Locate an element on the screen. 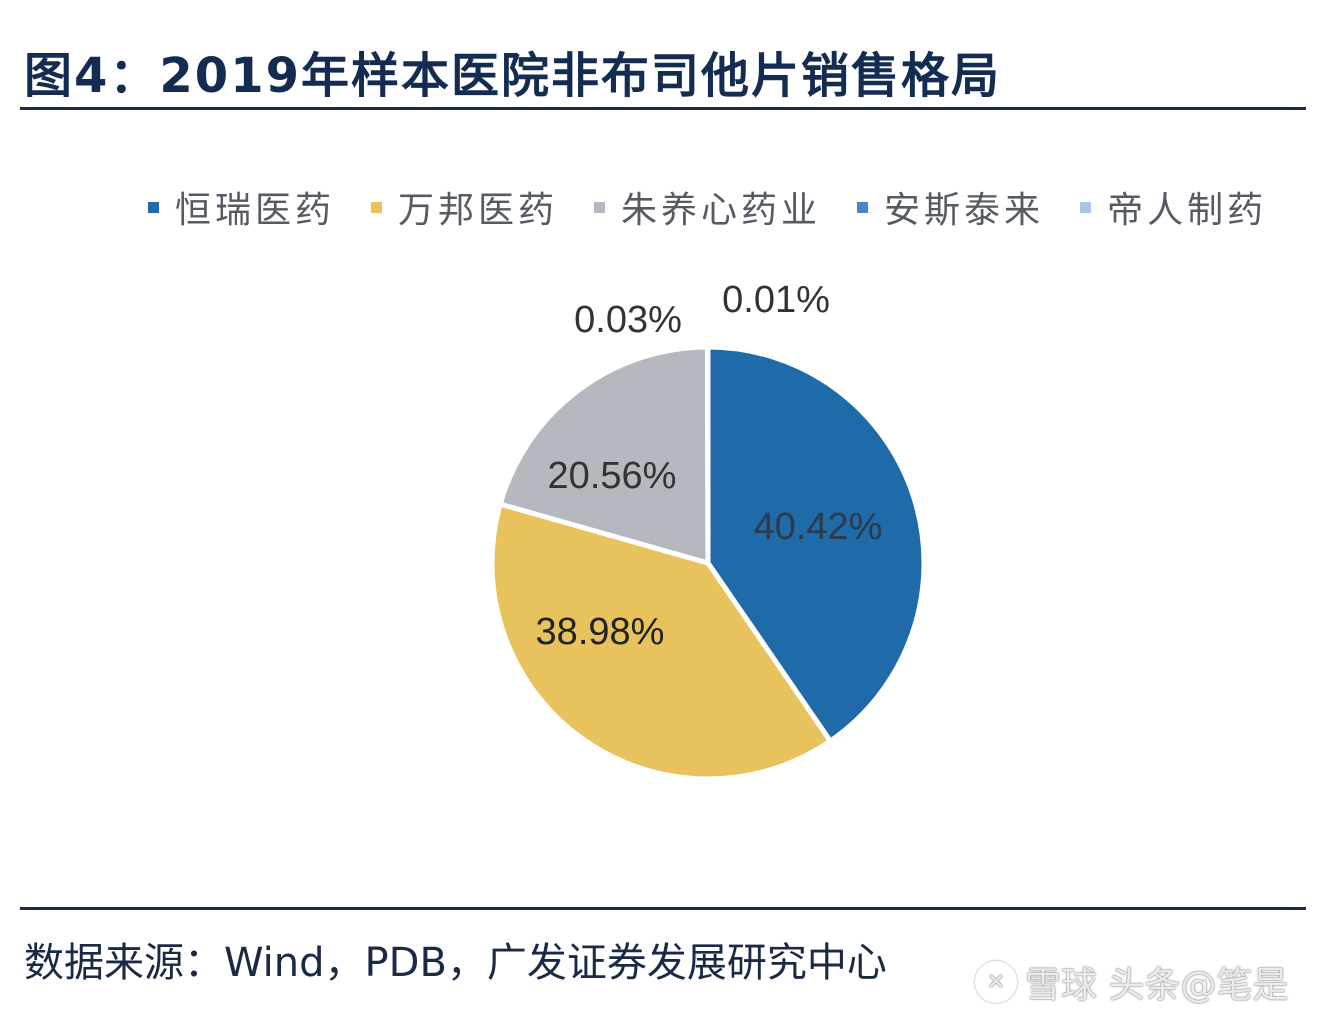 The height and width of the screenshot is (1022, 1326). legend-label: 安斯泰来 is located at coordinates (964, 210).